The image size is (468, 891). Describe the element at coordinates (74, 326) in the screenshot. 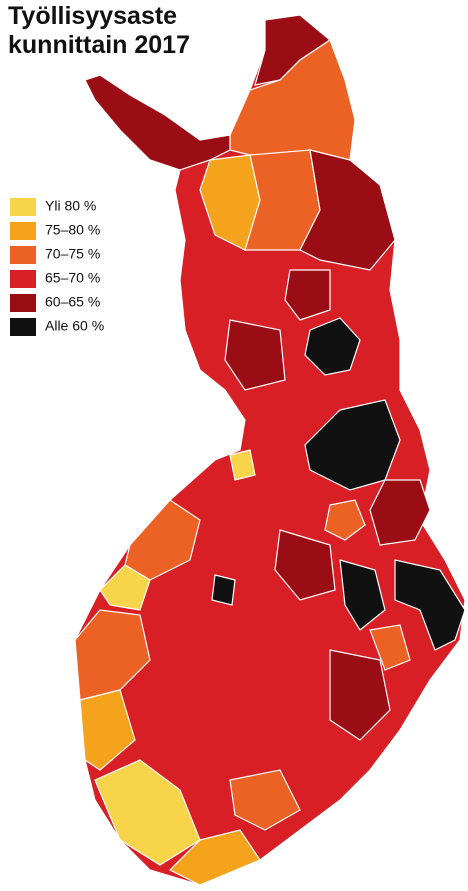

I see `legend-label: Alle 60 %` at that location.